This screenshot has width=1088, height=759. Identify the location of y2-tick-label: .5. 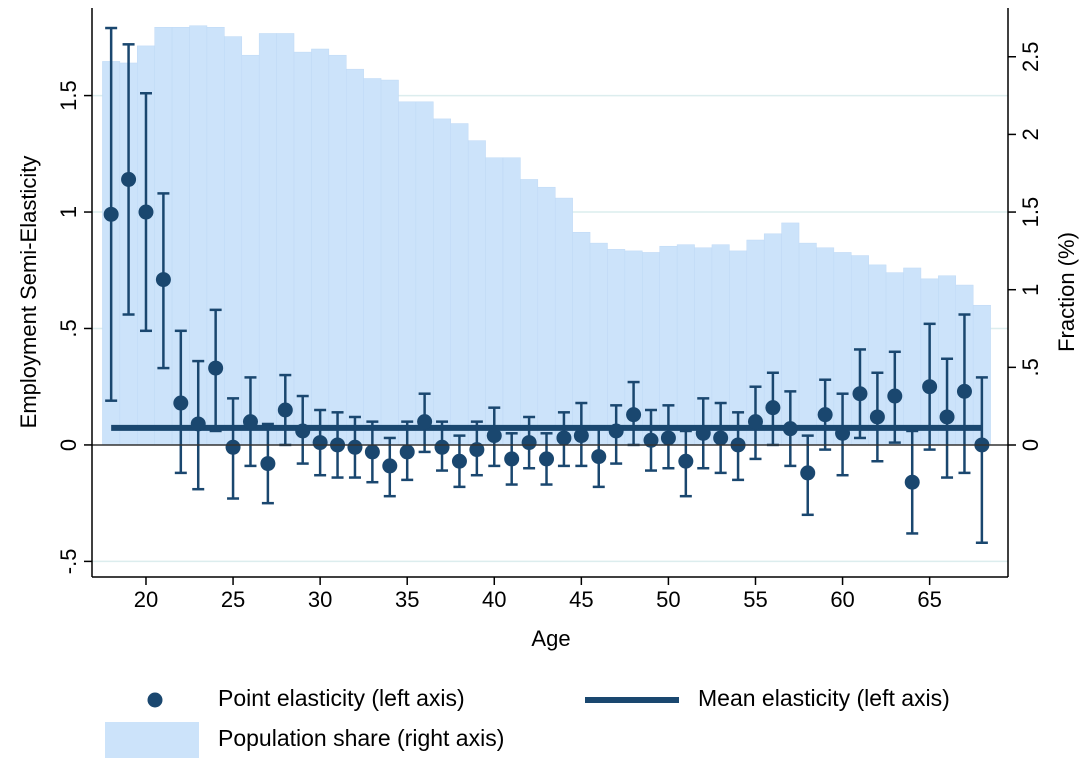
(1030, 367).